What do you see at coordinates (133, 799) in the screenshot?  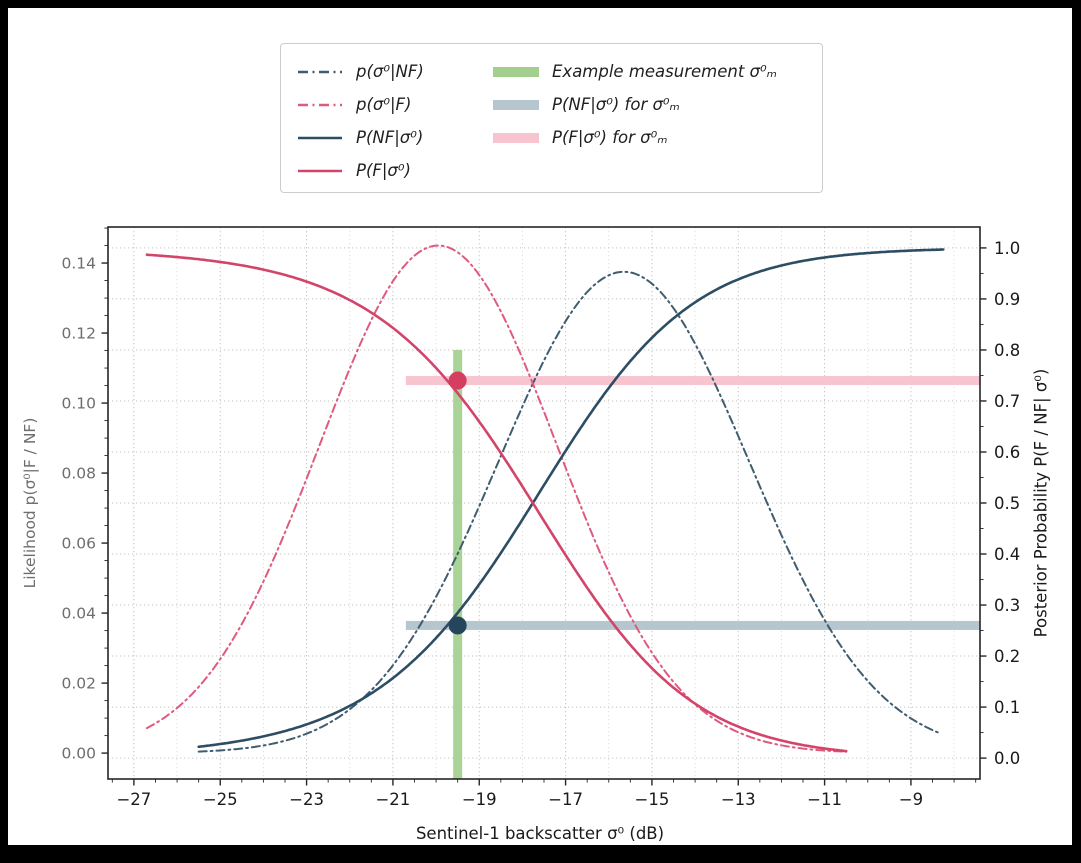 I see `x-tick-label: −27` at bounding box center [133, 799].